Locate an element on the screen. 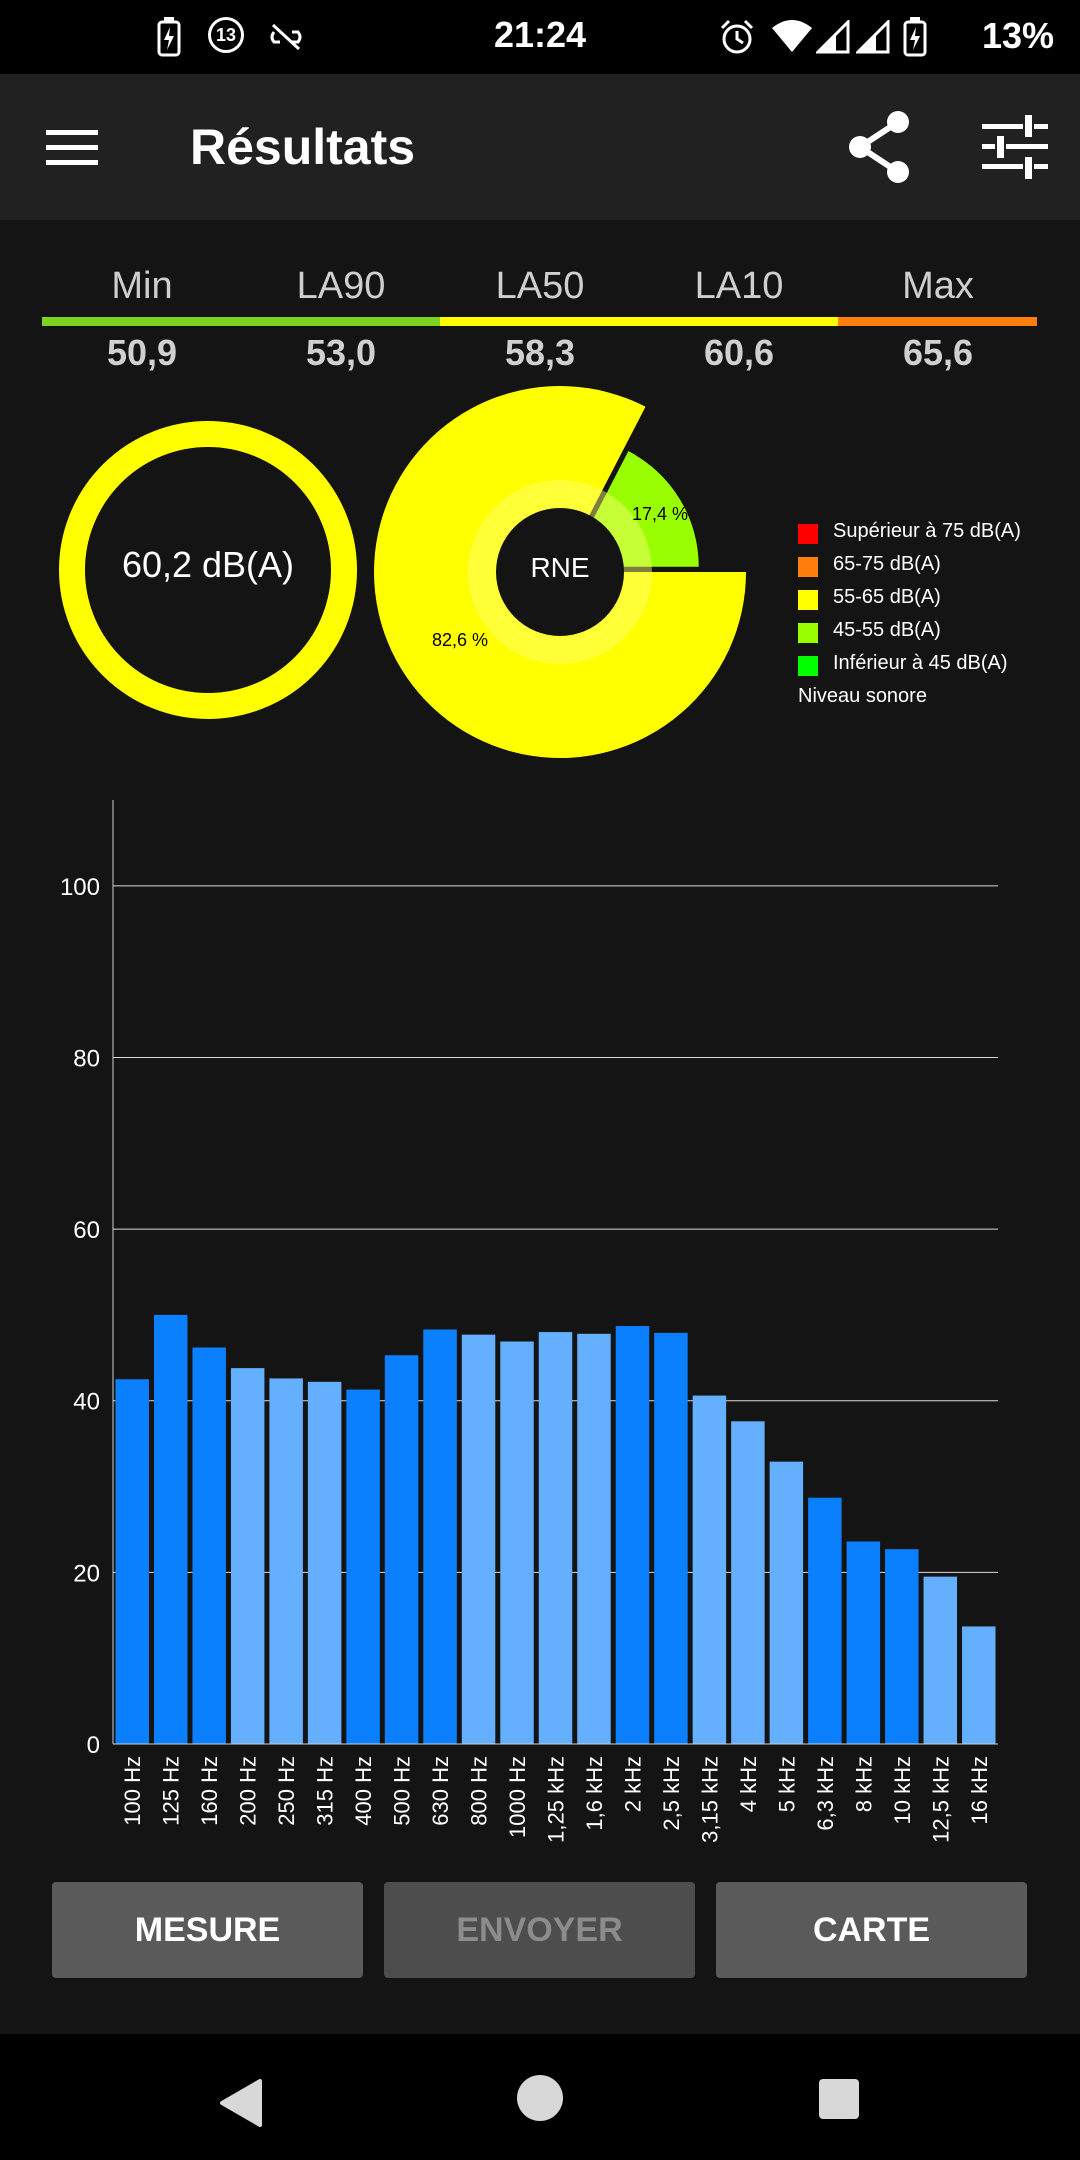  pie-slice-label-green: 17,4 % is located at coordinates (660, 514).